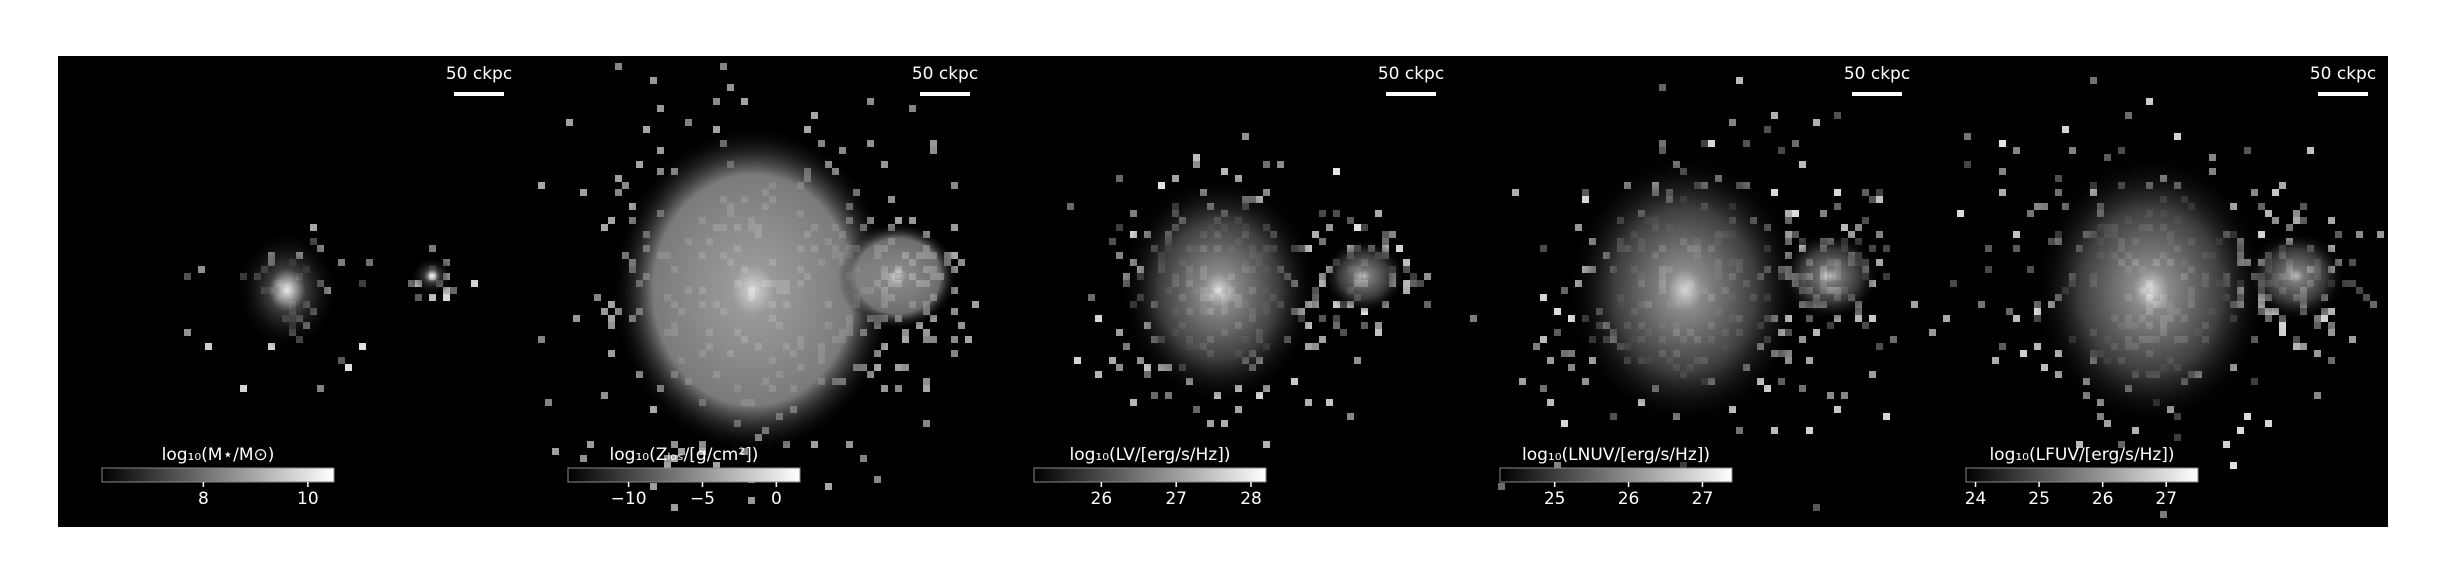 This screenshot has height=584, width=2444. What do you see at coordinates (2166, 499) in the screenshot?
I see `colorbar-tick-label: 27` at bounding box center [2166, 499].